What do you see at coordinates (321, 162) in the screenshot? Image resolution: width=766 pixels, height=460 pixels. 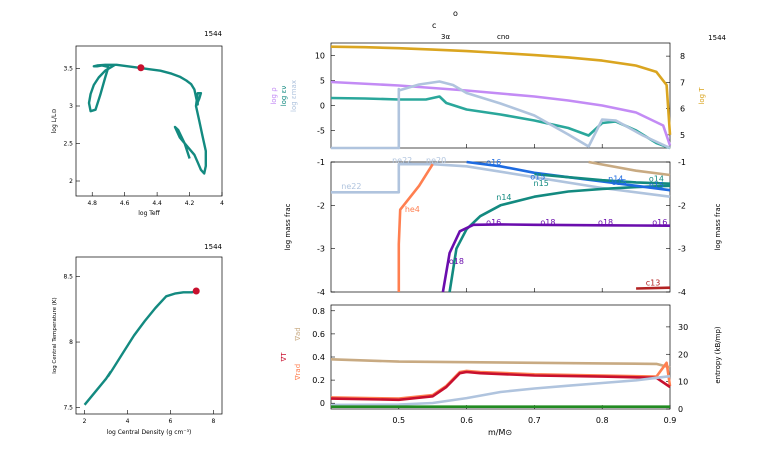 I see `mid-ytick-label-left: -1` at bounding box center [321, 162].